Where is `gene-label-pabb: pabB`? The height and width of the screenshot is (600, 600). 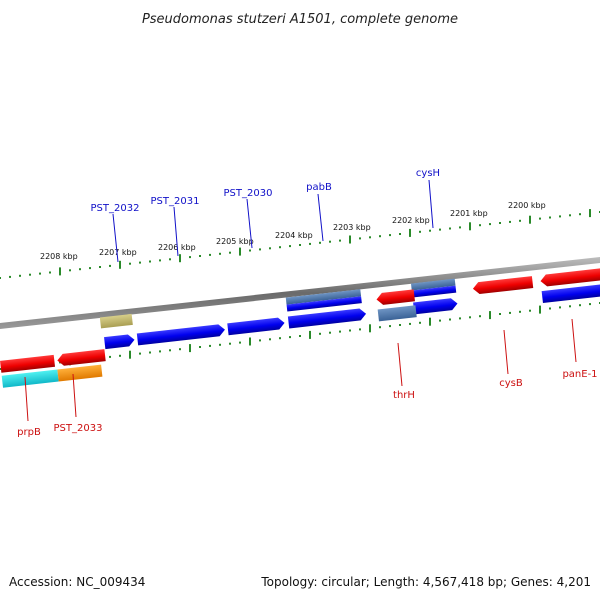
gene-label-pabb: pabB is located at coordinates (319, 187).